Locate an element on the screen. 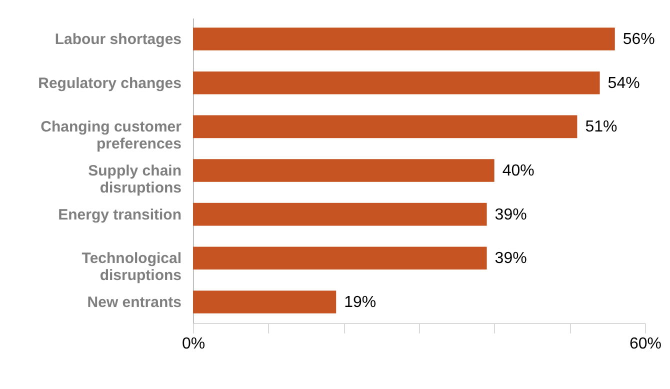 The width and height of the screenshot is (670, 389). y-tick-label: Changing customer preferences is located at coordinates (111, 135).